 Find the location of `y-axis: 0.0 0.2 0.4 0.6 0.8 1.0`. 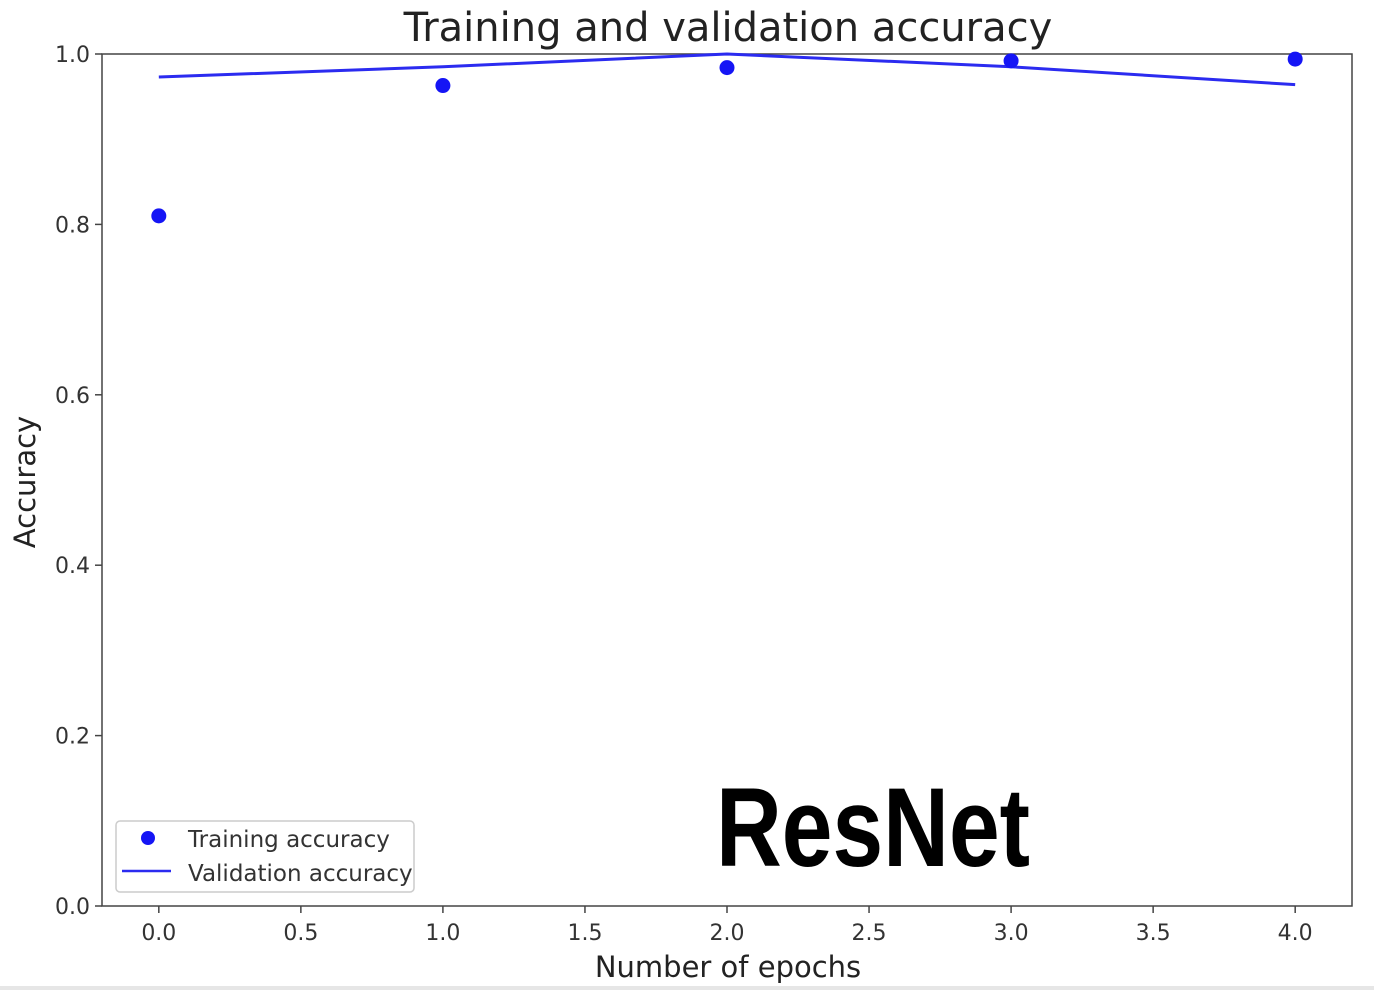

y-axis: 0.0 0.2 0.4 0.6 0.8 1.0 is located at coordinates (78, 481).